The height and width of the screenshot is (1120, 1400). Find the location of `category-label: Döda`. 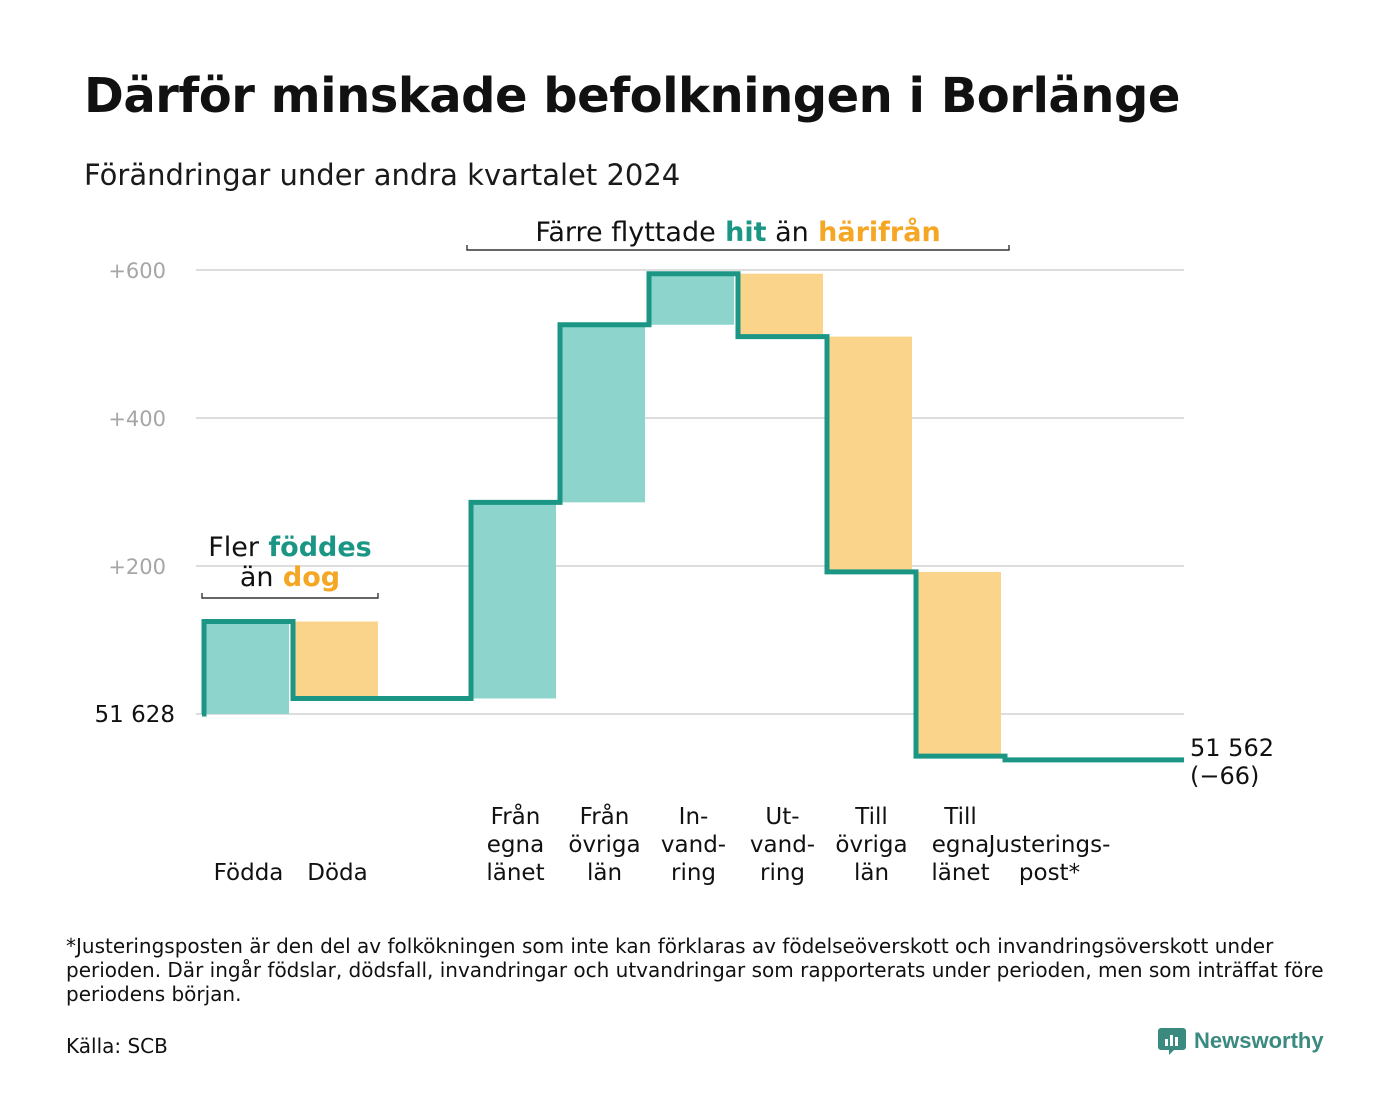

category-label: Döda is located at coordinates (337, 873).